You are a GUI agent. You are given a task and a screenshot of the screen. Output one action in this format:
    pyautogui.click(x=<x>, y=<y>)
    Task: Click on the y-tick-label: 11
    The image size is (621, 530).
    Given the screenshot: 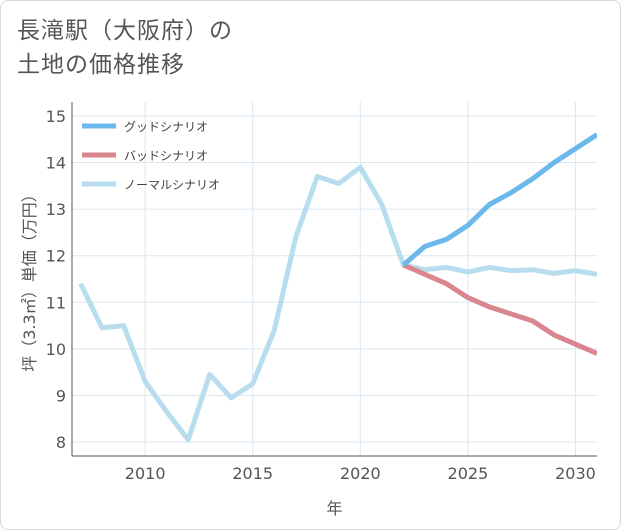 What is the action you would take?
    pyautogui.click(x=56, y=302)
    